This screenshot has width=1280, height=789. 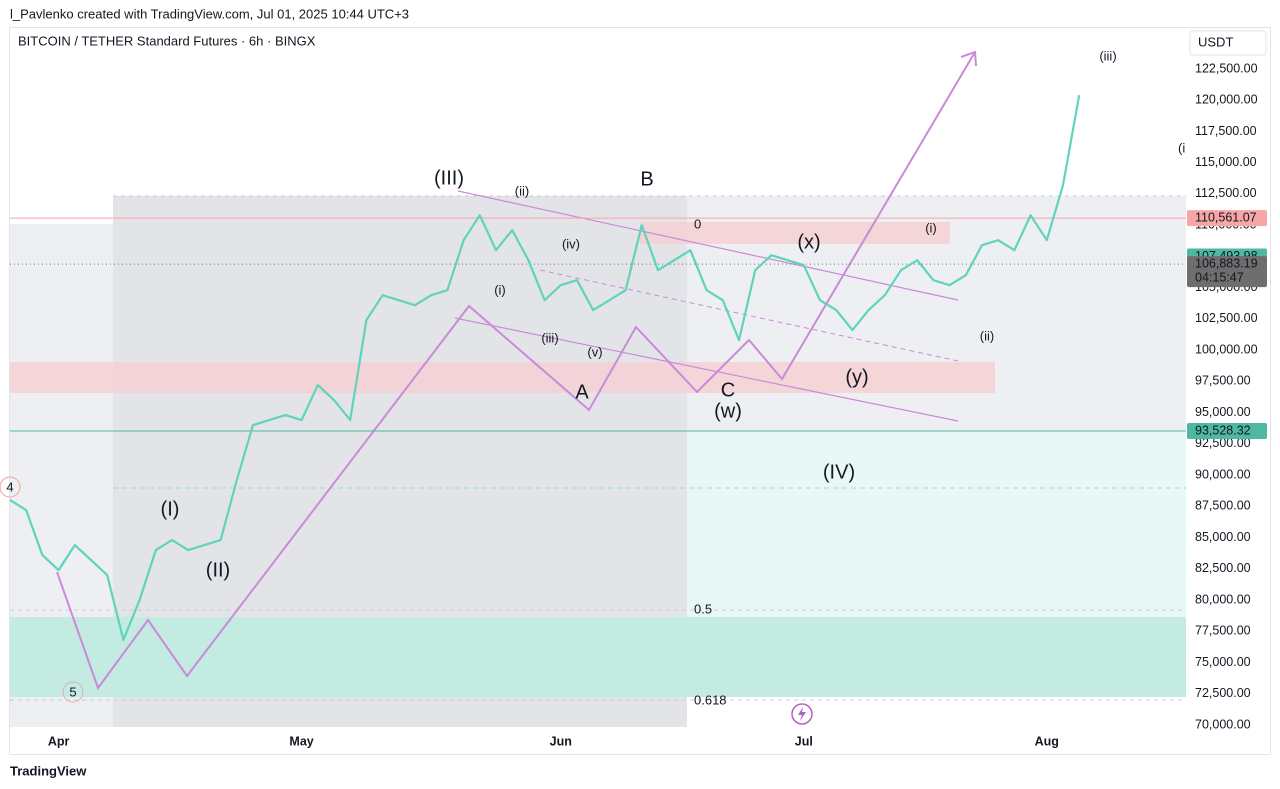 I want to click on annotation: (III), so click(x=449, y=178).